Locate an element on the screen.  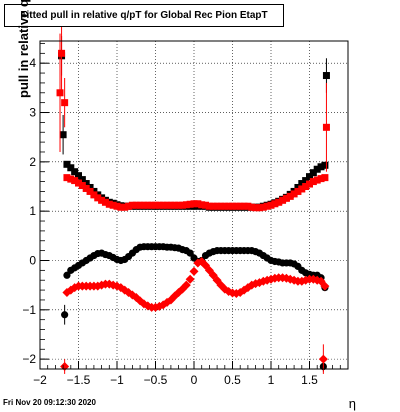
x-tick-label: 1.5 is located at coordinates (309, 380).